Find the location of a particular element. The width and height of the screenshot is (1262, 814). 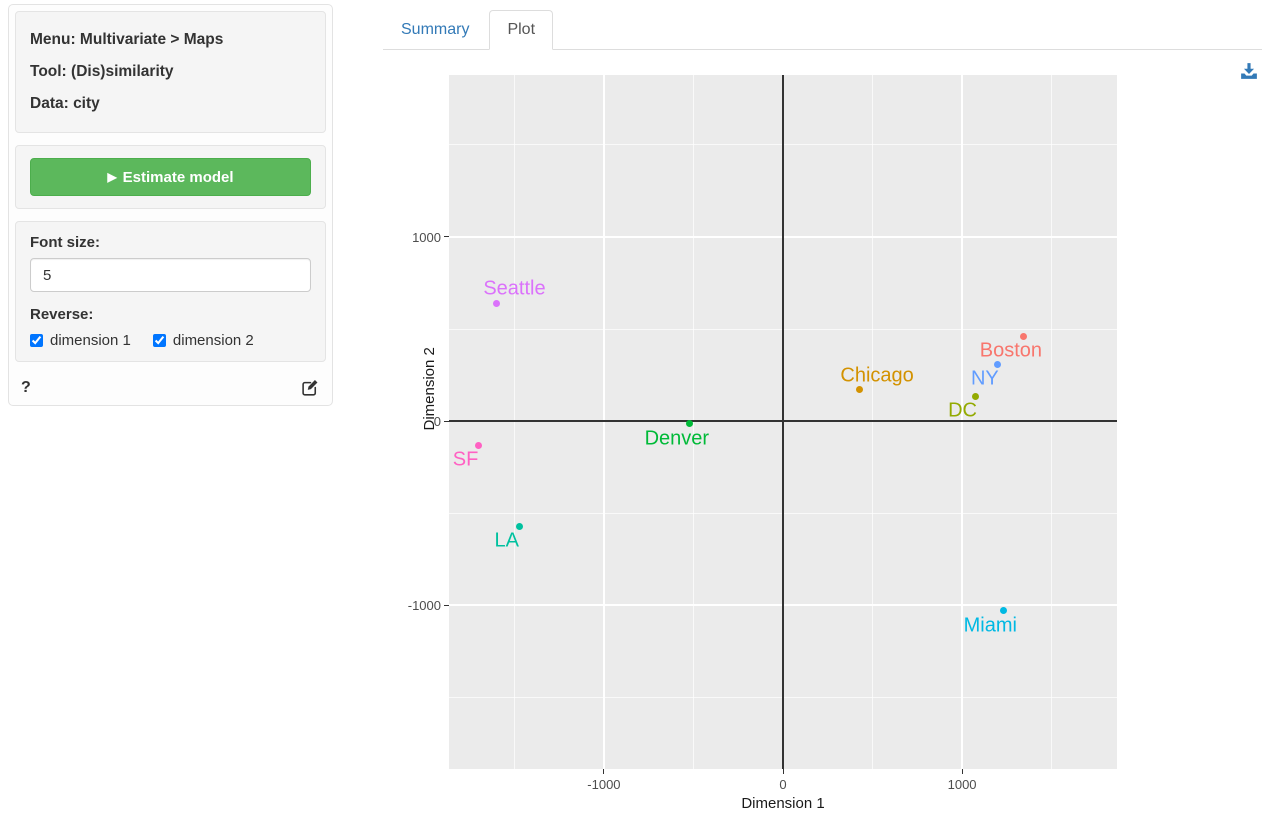

x-axis-title: Dimension 1 is located at coordinates (783, 803).